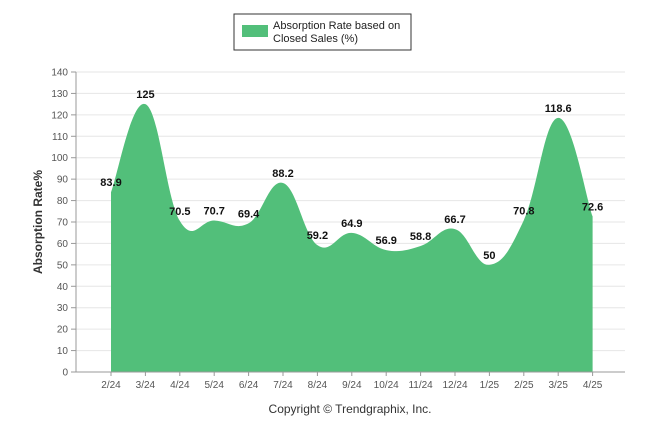 The image size is (646, 434). What do you see at coordinates (63, 201) in the screenshot?
I see `y-tick-label: 80` at bounding box center [63, 201].